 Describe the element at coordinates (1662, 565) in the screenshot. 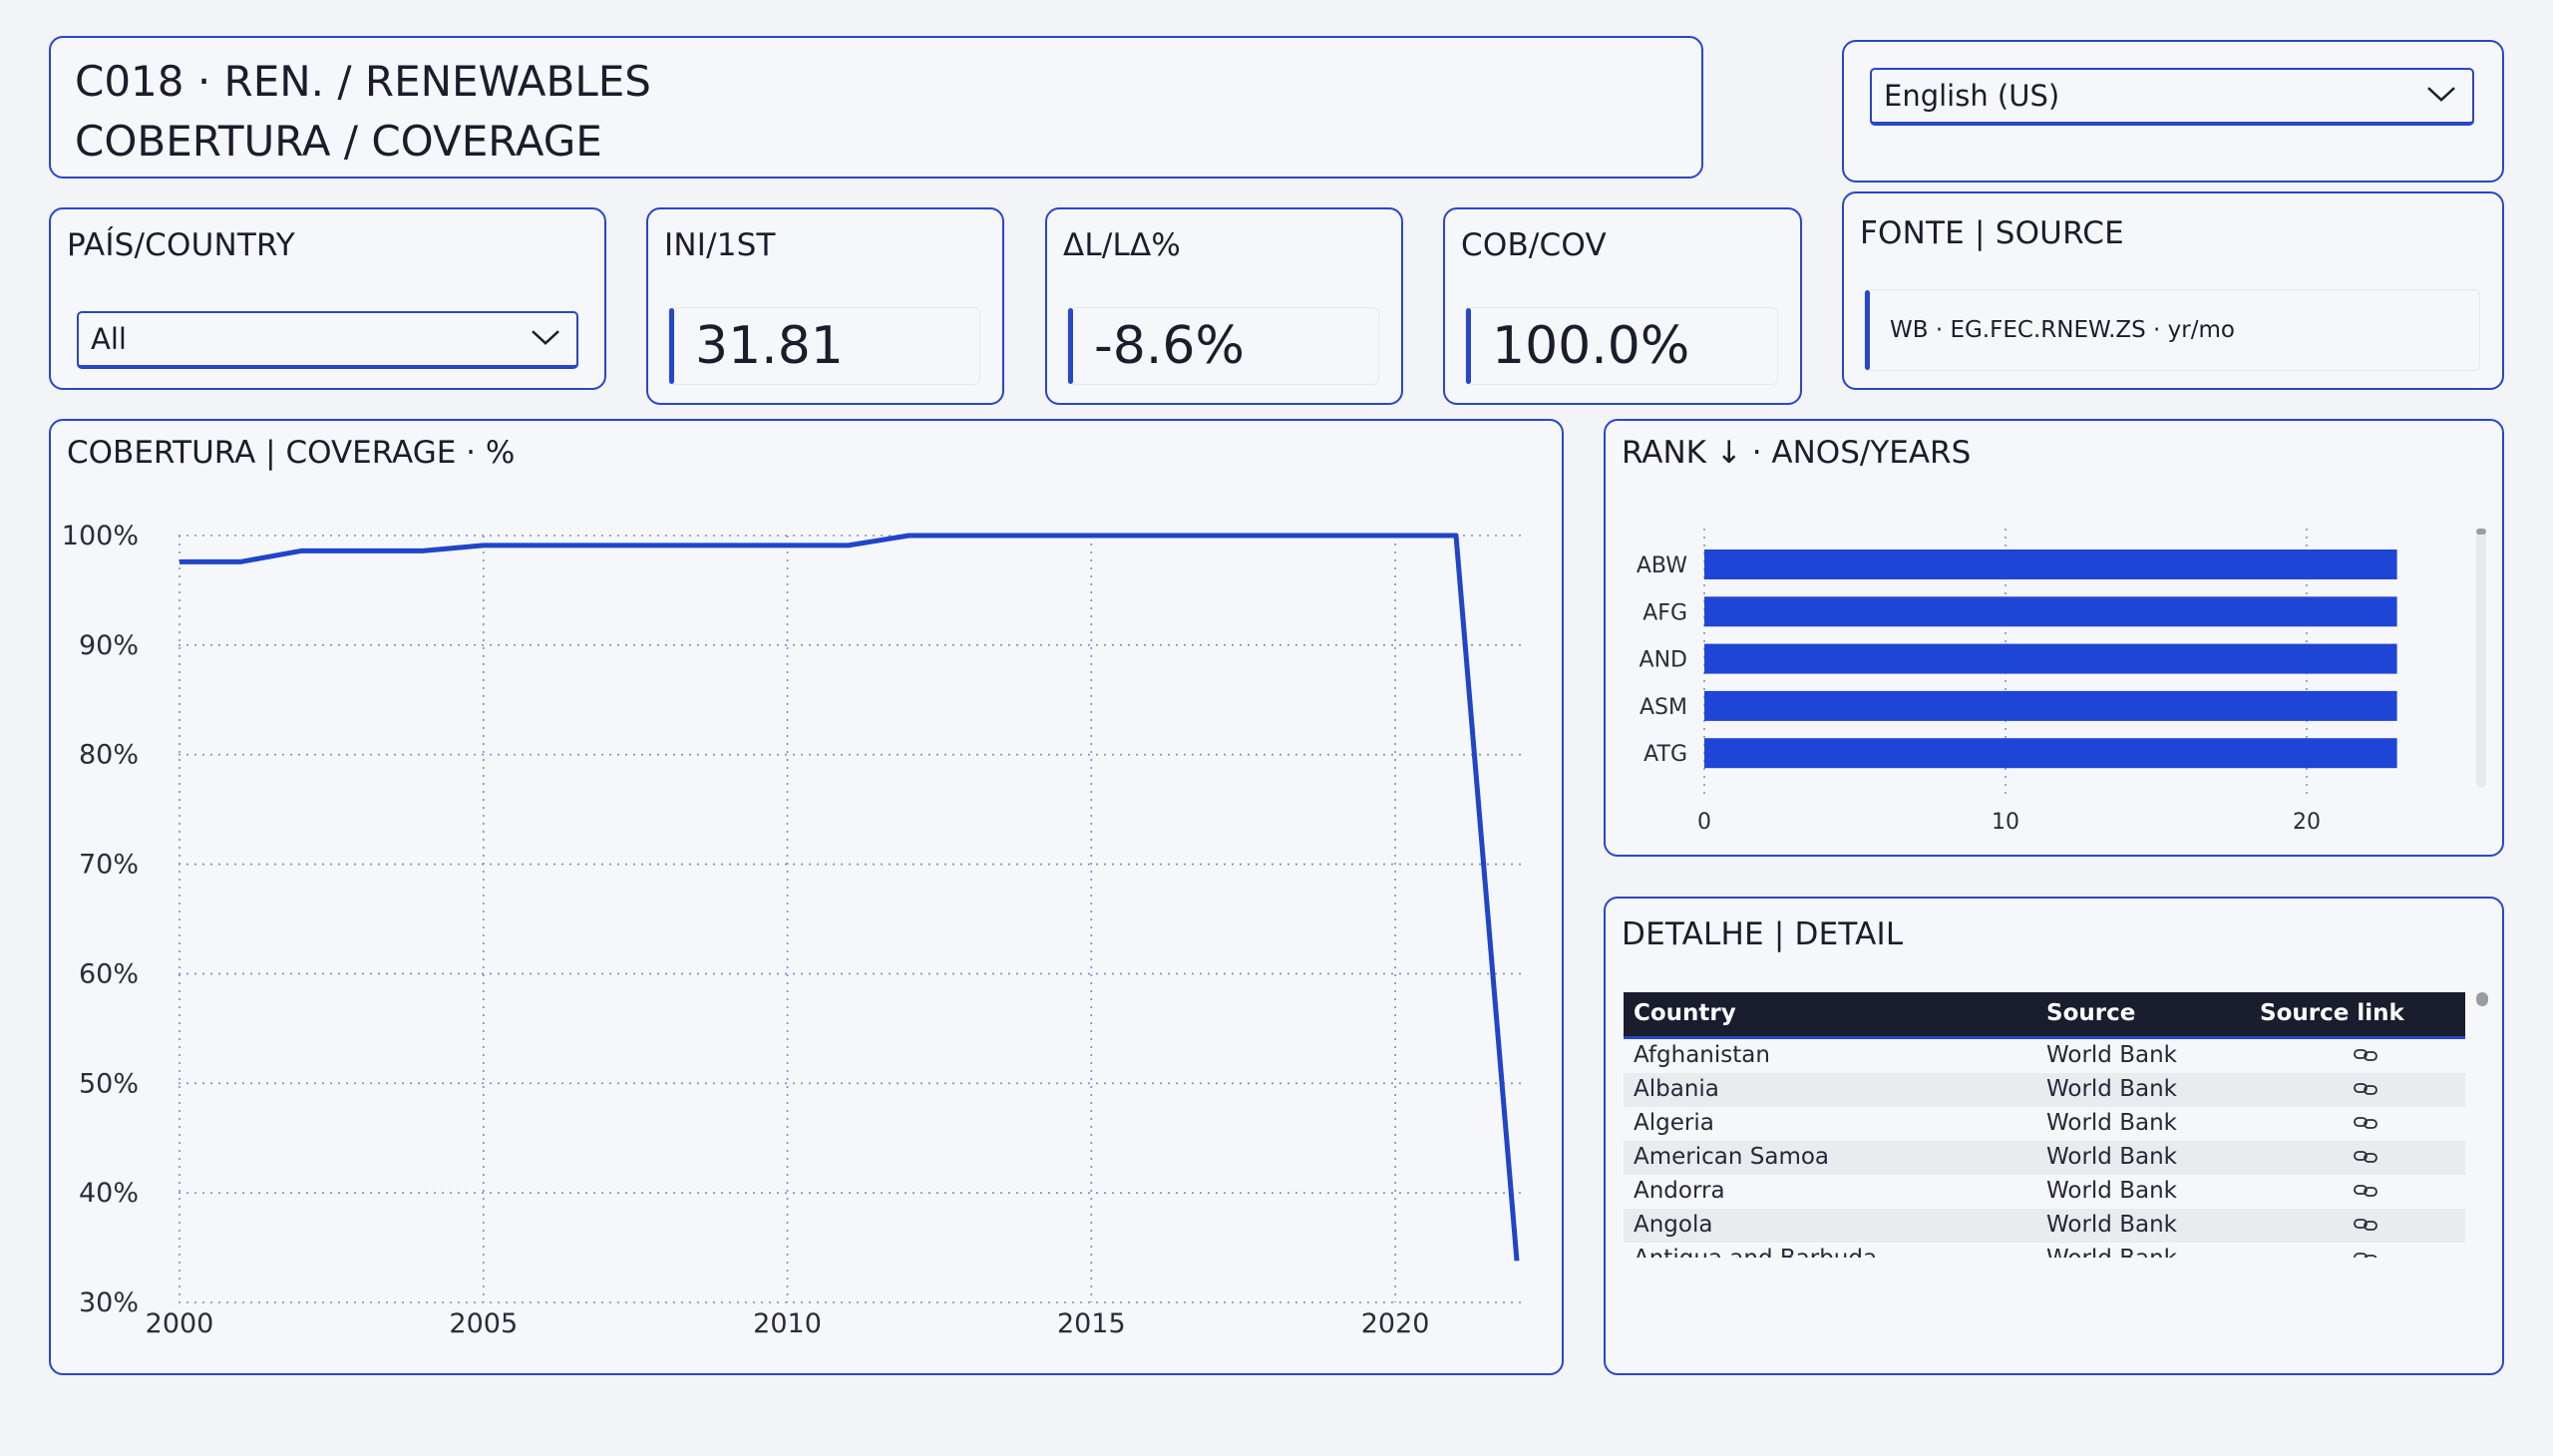

I see `category-label: ABW` at that location.